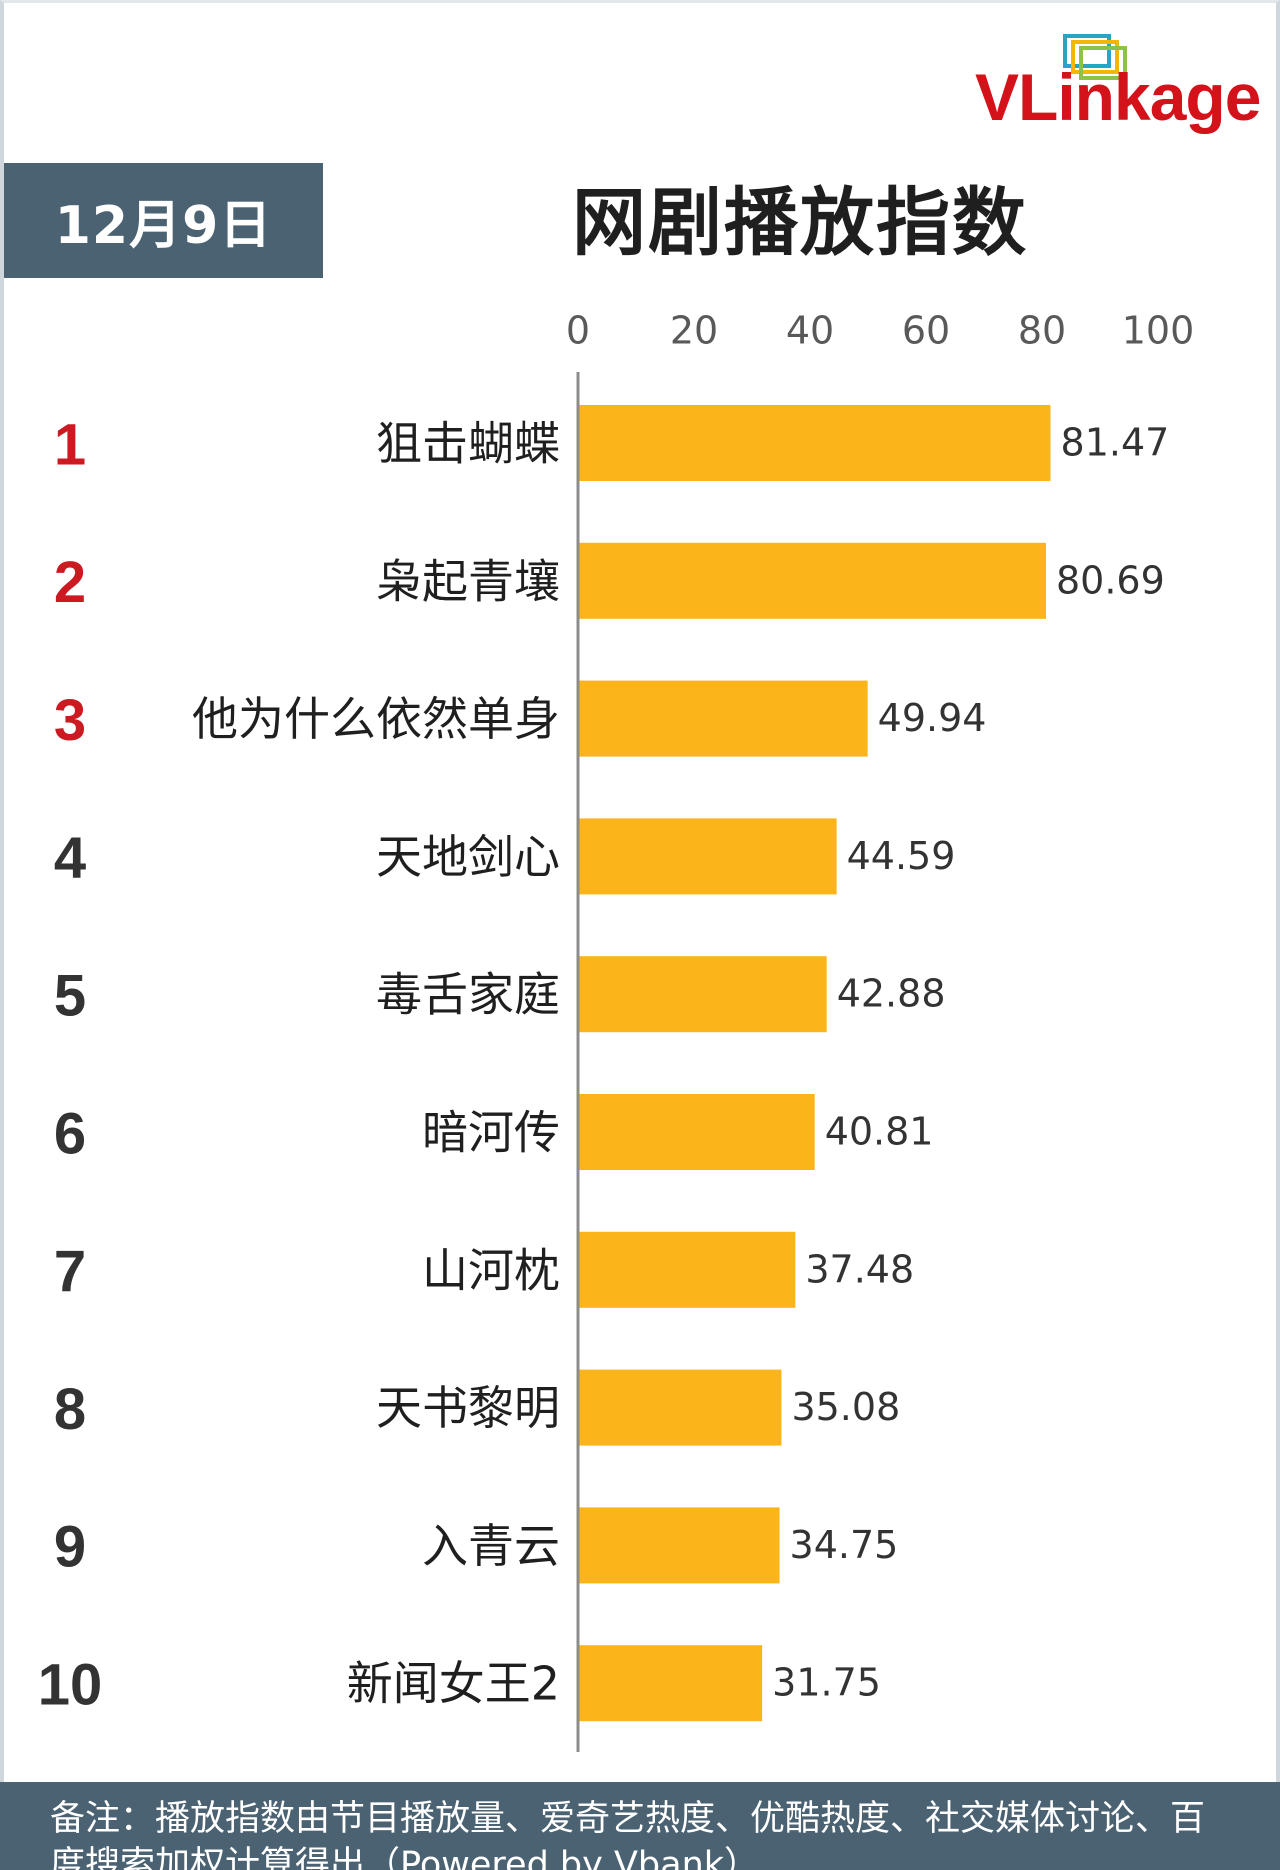 The width and height of the screenshot is (1280, 1870). I want to click on category-label: 暗河传, so click(491, 1133).